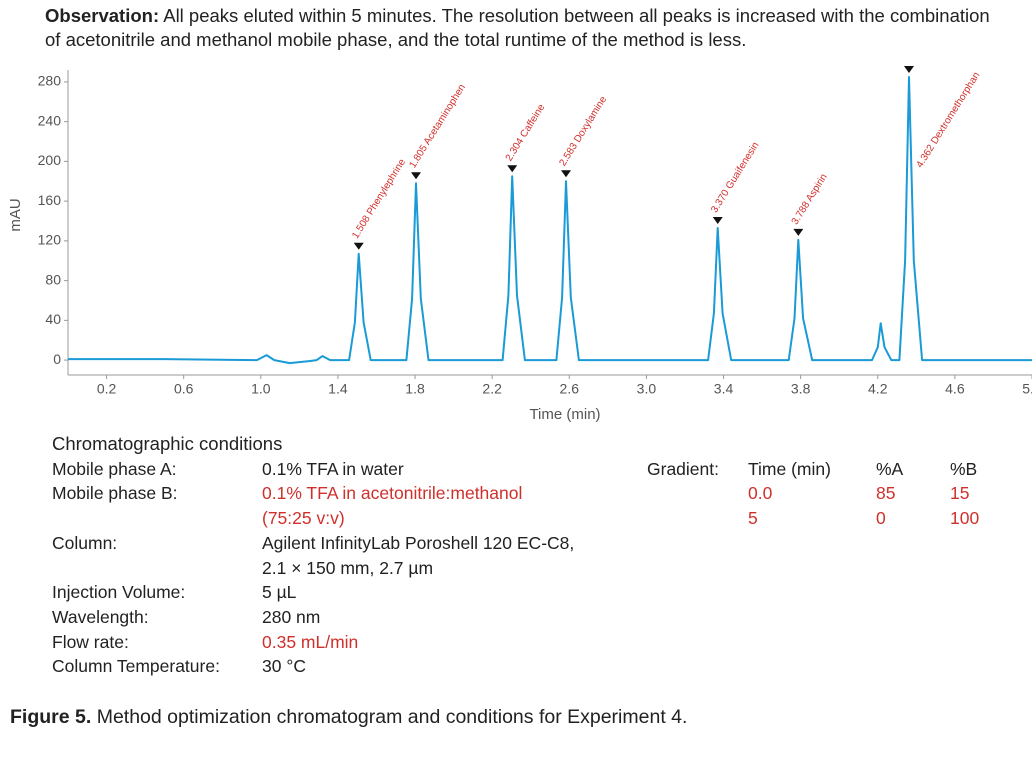 Image resolution: width=1032 pixels, height=763 pixels. I want to click on gradient-cell: 0.0, so click(760, 493).